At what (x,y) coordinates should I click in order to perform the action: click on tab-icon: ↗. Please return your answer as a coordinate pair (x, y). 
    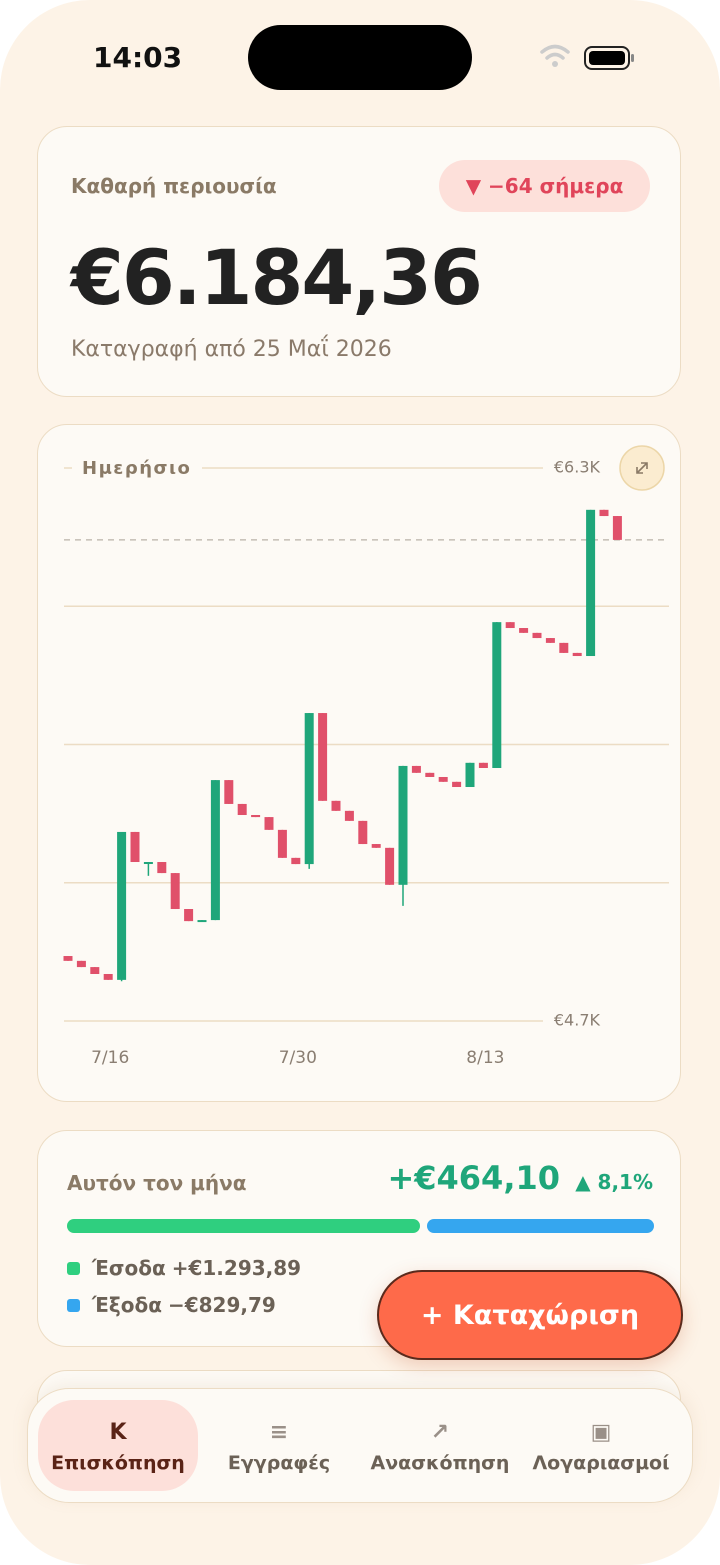
    Looking at the image, I should click on (440, 1432).